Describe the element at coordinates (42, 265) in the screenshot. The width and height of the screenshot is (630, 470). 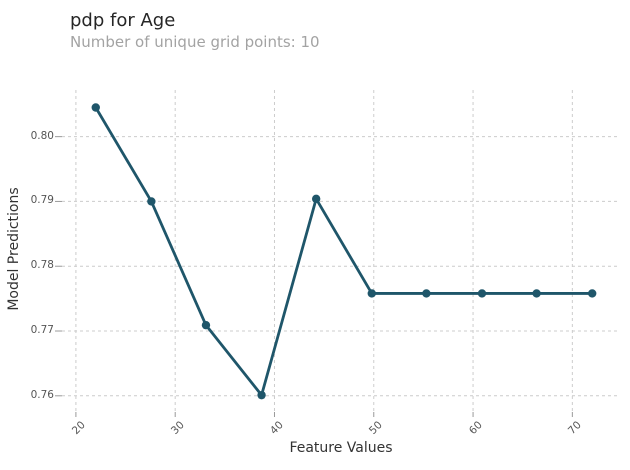
I see `y-tick-label: 0.78` at that location.